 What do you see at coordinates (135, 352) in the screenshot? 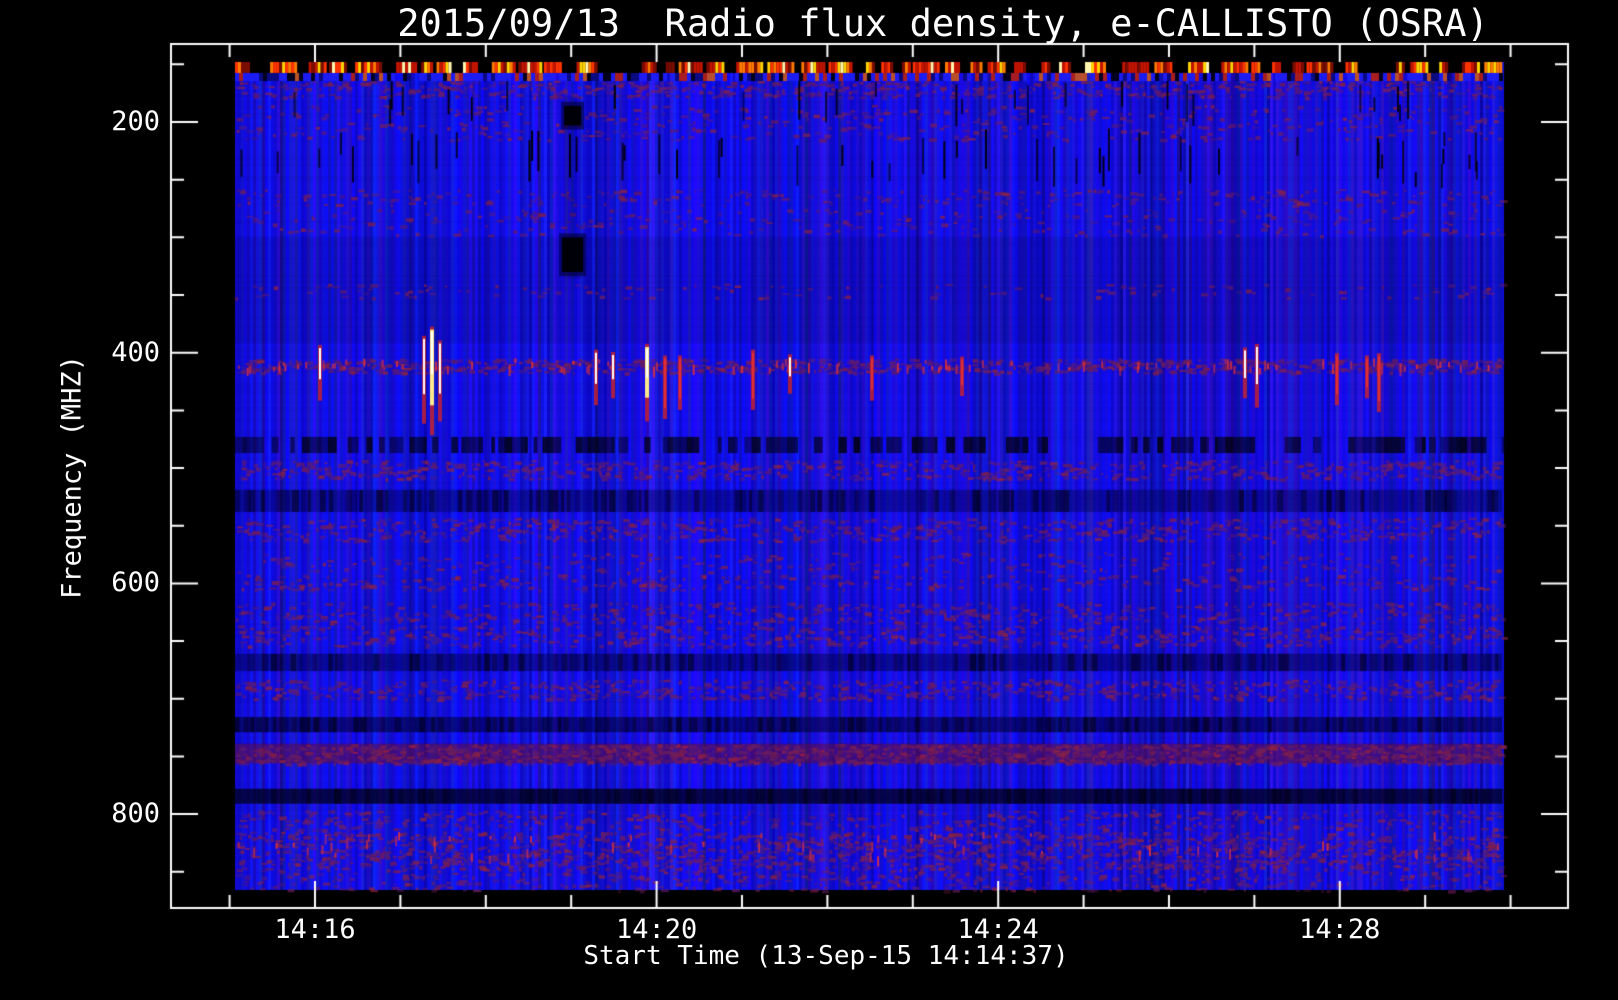
I see `y-tick-label-400: 400` at bounding box center [135, 352].